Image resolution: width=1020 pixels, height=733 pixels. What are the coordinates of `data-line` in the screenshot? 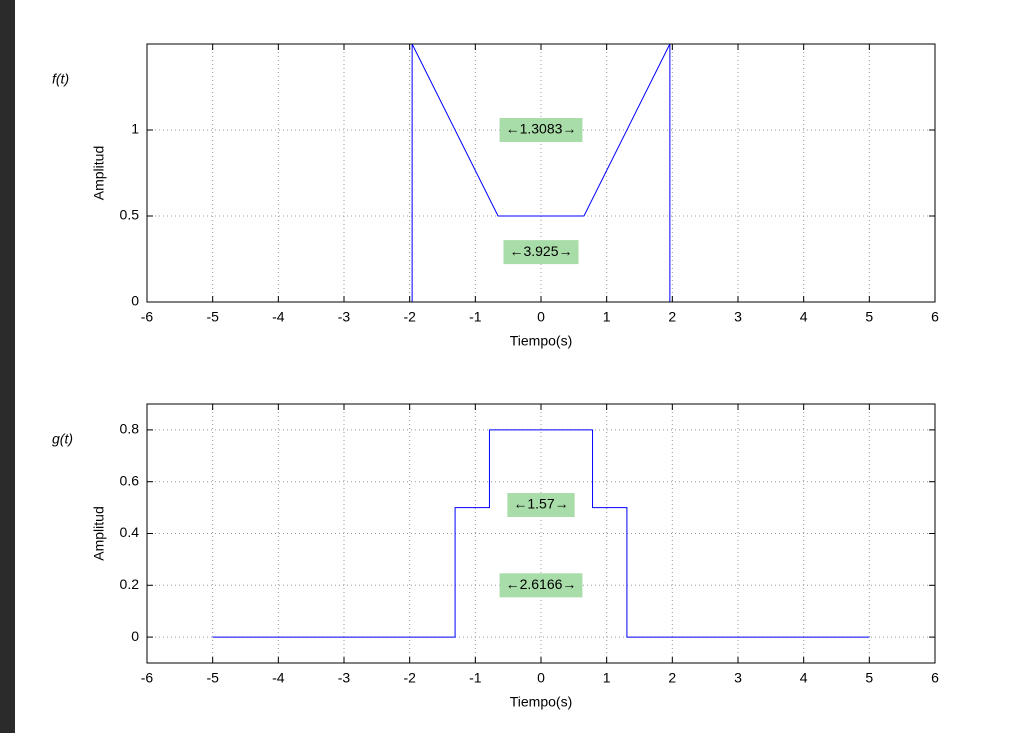 It's located at (541, 172).